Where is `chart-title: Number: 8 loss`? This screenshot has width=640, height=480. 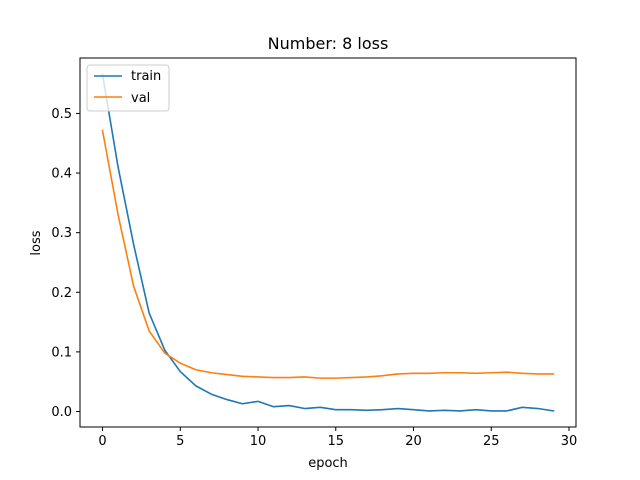 chart-title: Number: 8 loss is located at coordinates (328, 43).